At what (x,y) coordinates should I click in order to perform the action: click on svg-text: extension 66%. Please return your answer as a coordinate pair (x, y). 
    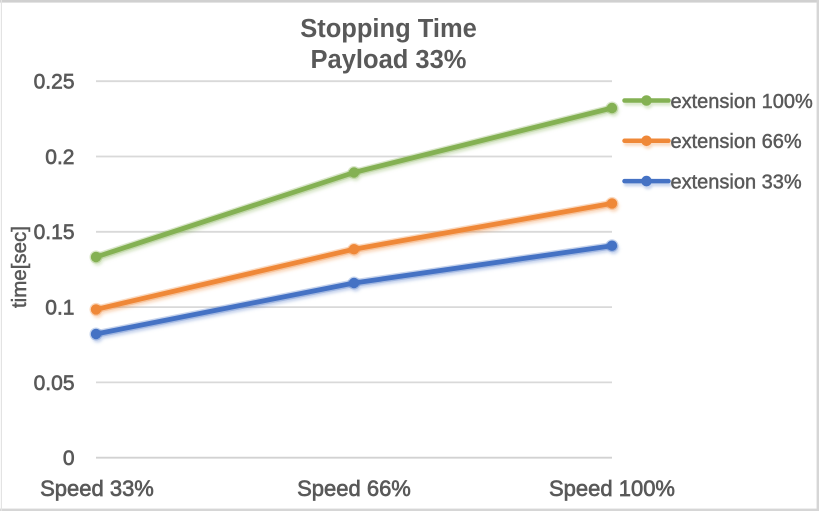
    Looking at the image, I should click on (736, 142).